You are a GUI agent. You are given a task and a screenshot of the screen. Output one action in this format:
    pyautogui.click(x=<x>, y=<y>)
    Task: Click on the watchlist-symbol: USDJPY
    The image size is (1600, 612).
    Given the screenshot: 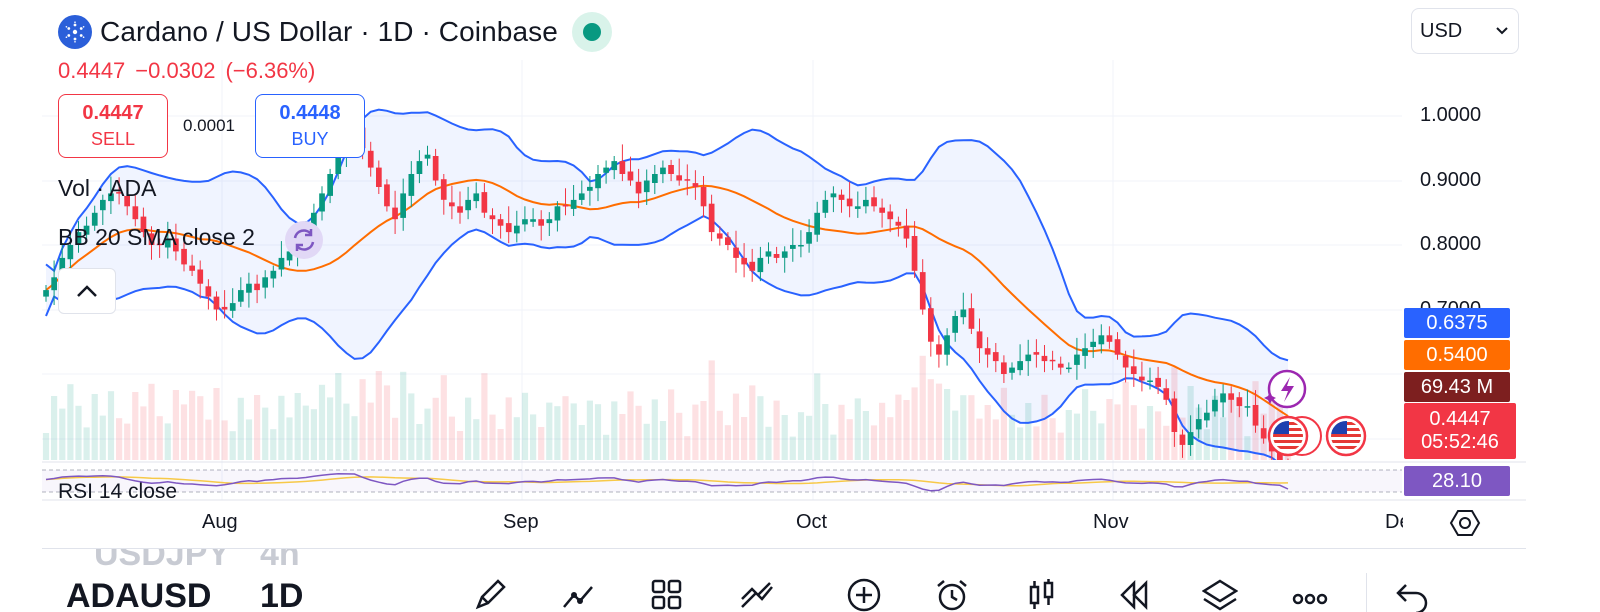 What is the action you would take?
    pyautogui.click(x=162, y=560)
    